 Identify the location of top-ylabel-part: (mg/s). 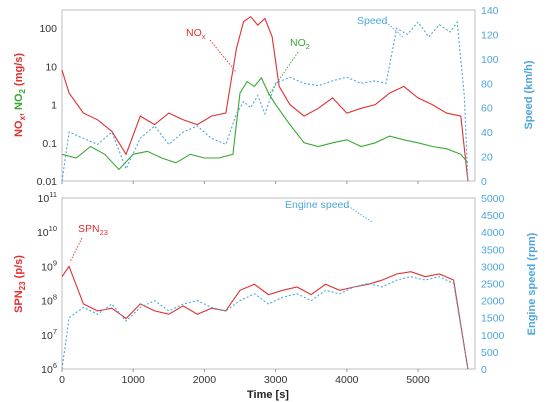
(19, 71).